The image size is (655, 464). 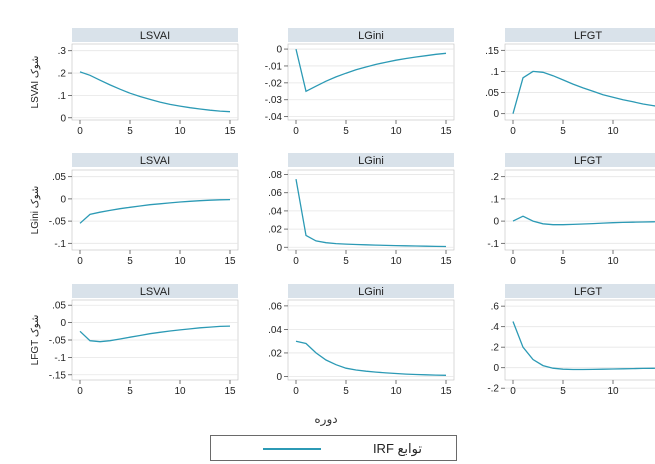 I want to click on y-tick-label-r1c1-3: .3, so click(x=62, y=51).